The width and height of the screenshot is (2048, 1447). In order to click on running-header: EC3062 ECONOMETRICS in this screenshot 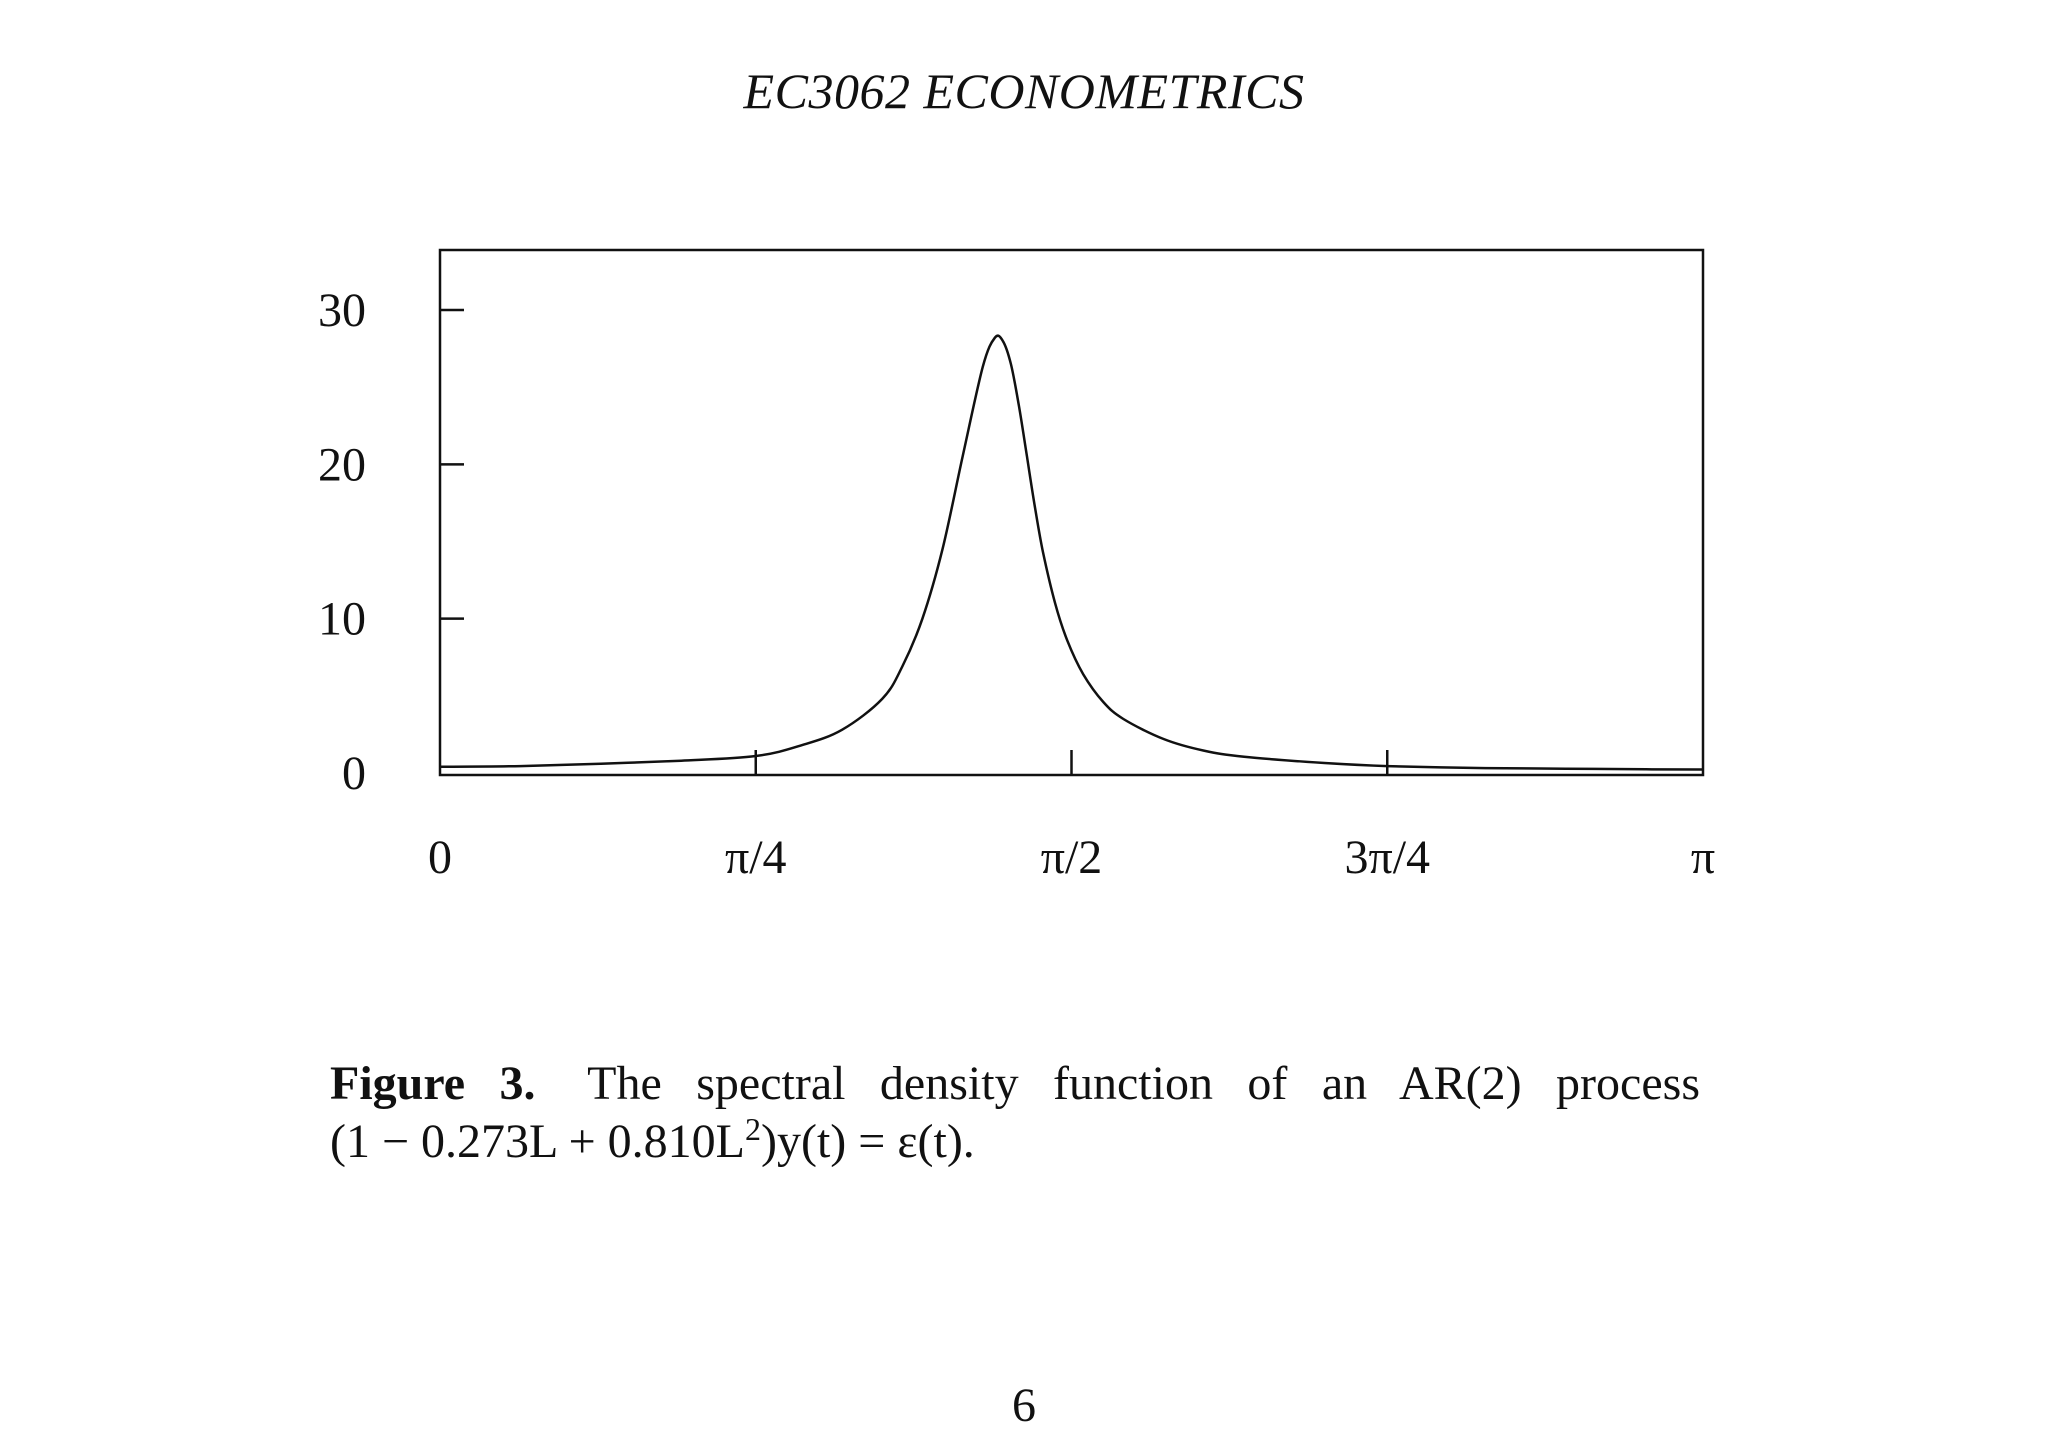, I will do `click(1024, 91)`.